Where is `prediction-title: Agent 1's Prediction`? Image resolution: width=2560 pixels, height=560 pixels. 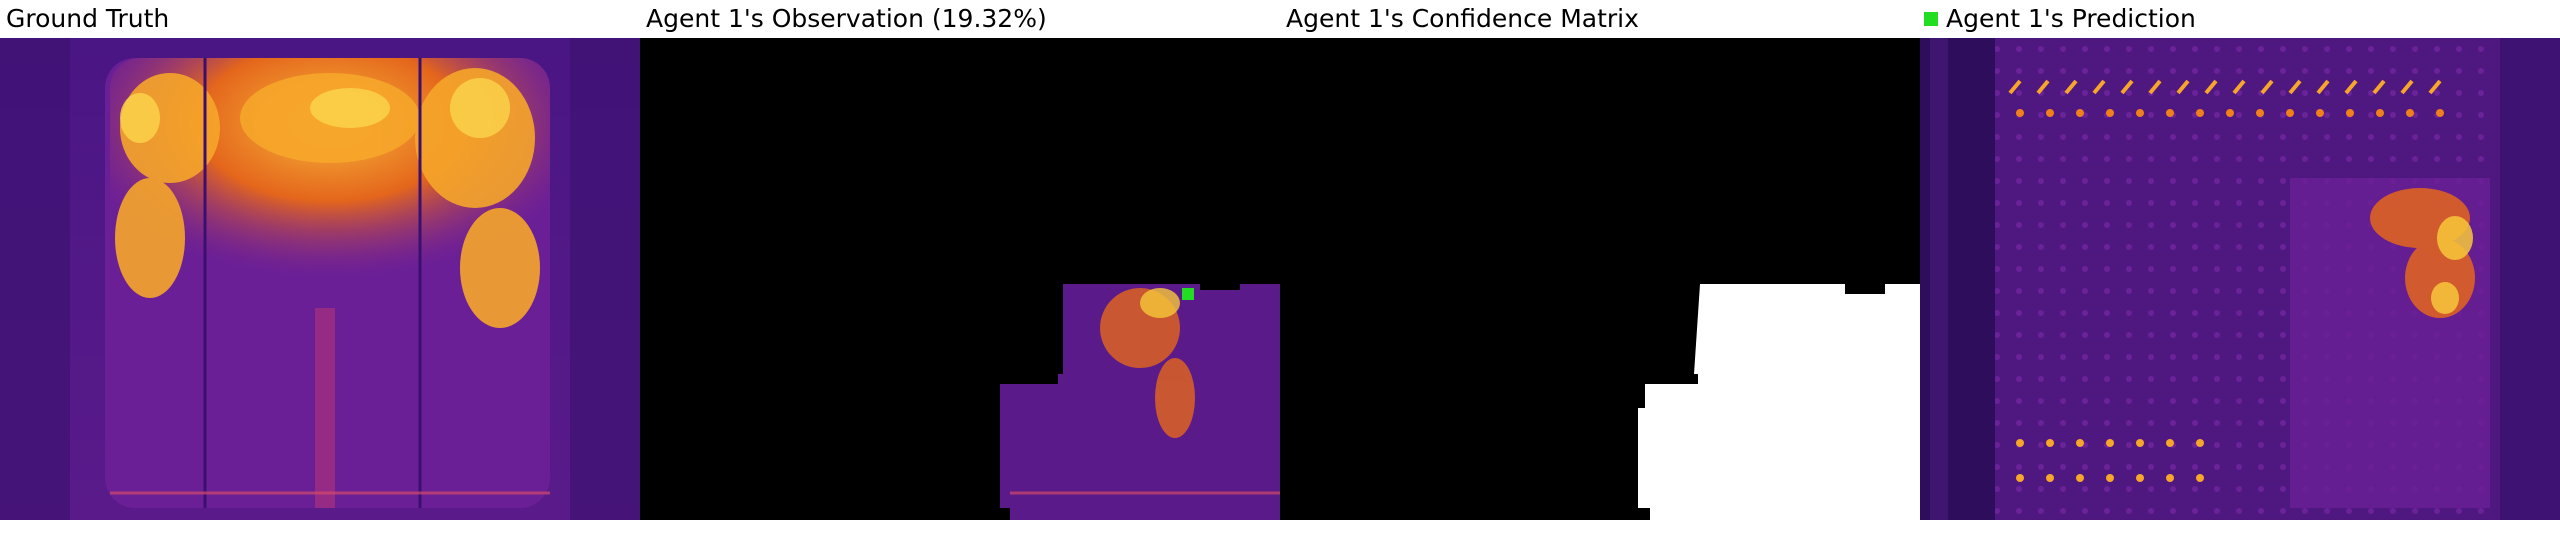 prediction-title: Agent 1's Prediction is located at coordinates (2060, 19).